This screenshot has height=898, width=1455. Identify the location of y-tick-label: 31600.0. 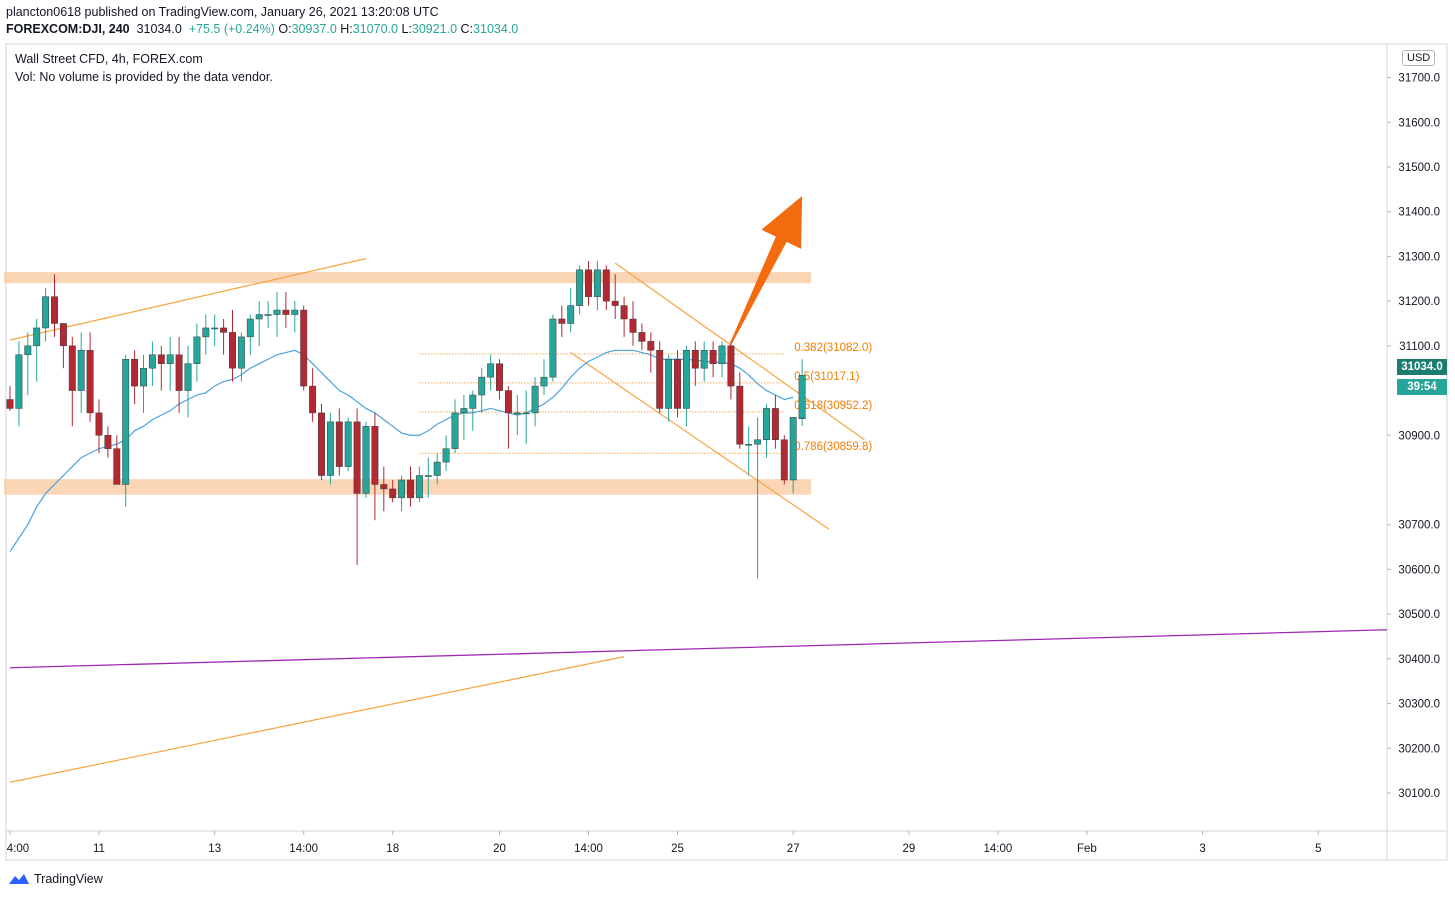
(1419, 123).